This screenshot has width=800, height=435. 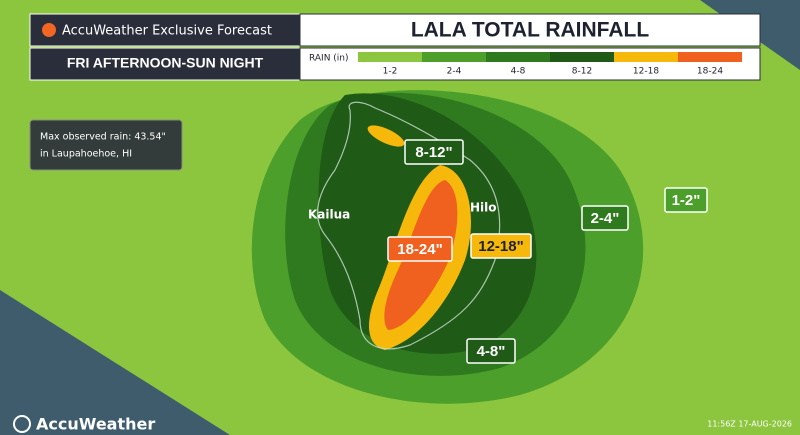 I want to click on label-text: 12-18", so click(x=500, y=246).